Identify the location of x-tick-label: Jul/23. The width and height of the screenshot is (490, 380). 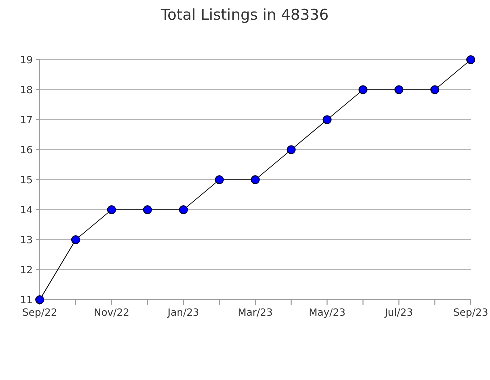
(399, 313).